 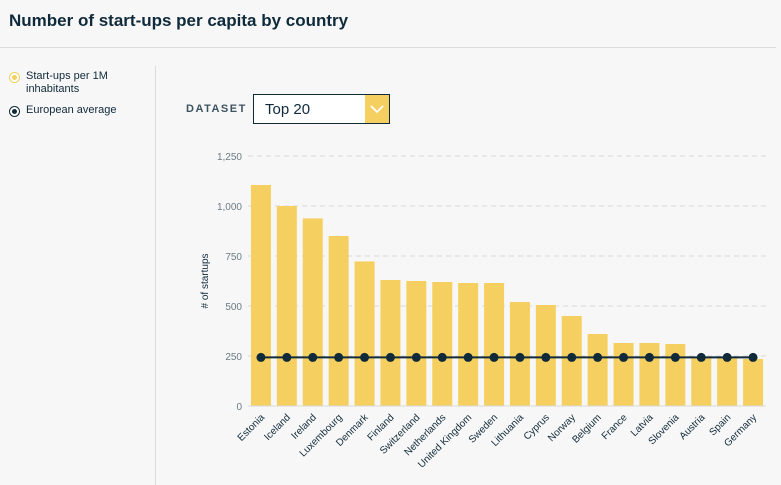 What do you see at coordinates (233, 257) in the screenshot?
I see `y-tick-label: 750` at bounding box center [233, 257].